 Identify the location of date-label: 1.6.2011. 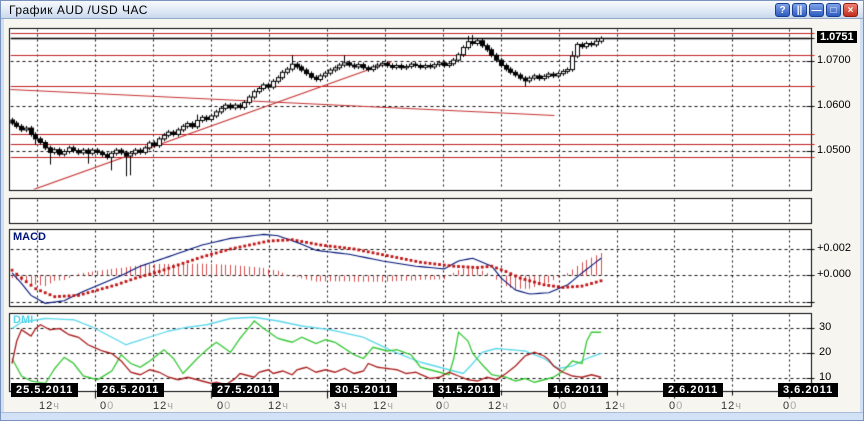
(578, 390).